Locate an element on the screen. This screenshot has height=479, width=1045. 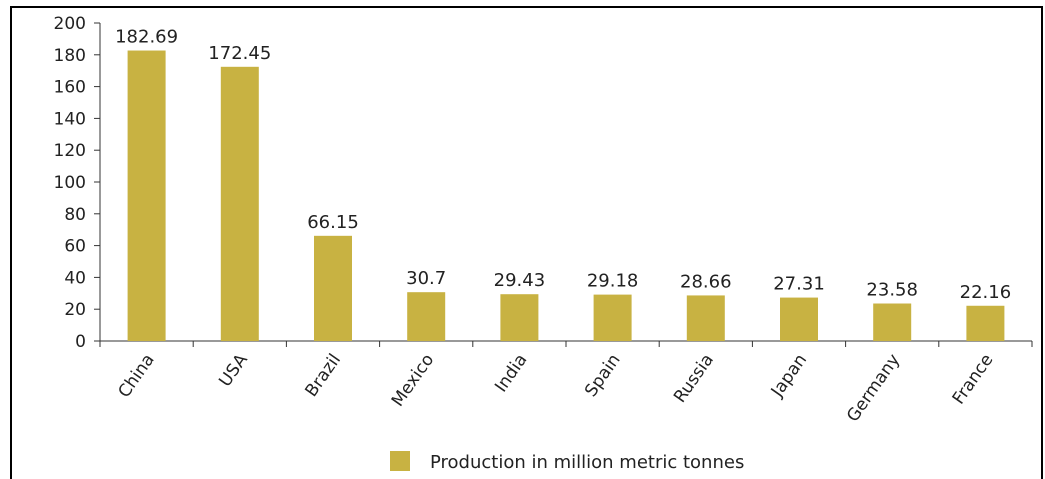
category-label-spain: Spain is located at coordinates (603, 375).